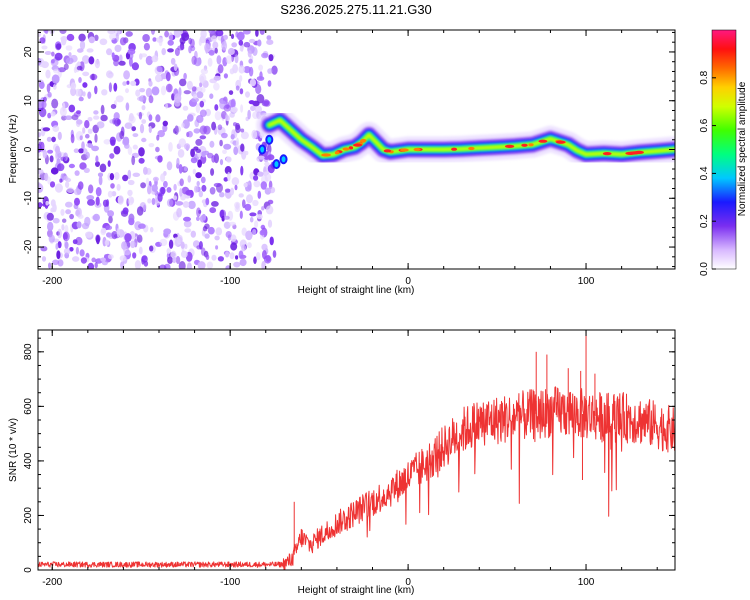 The height and width of the screenshot is (600, 750). Describe the element at coordinates (28, 246) in the screenshot. I see `spectrogram-ytick-label: -20` at that location.